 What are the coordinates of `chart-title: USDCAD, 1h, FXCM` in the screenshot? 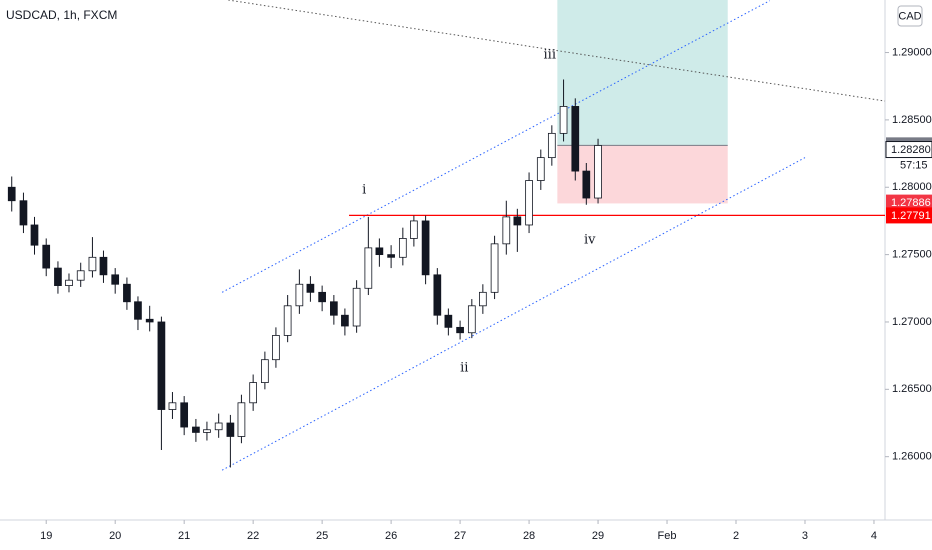 It's located at (61, 15).